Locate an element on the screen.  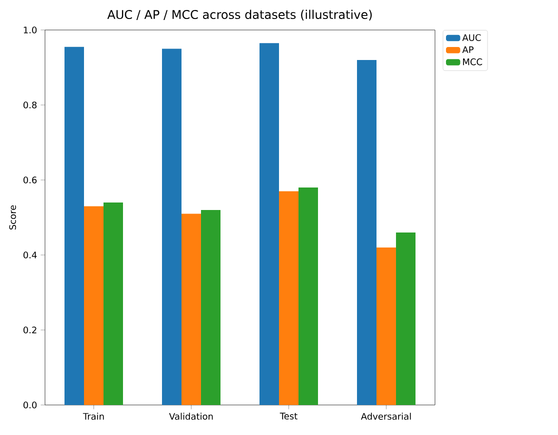
x-tick-label: Validation is located at coordinates (191, 416).